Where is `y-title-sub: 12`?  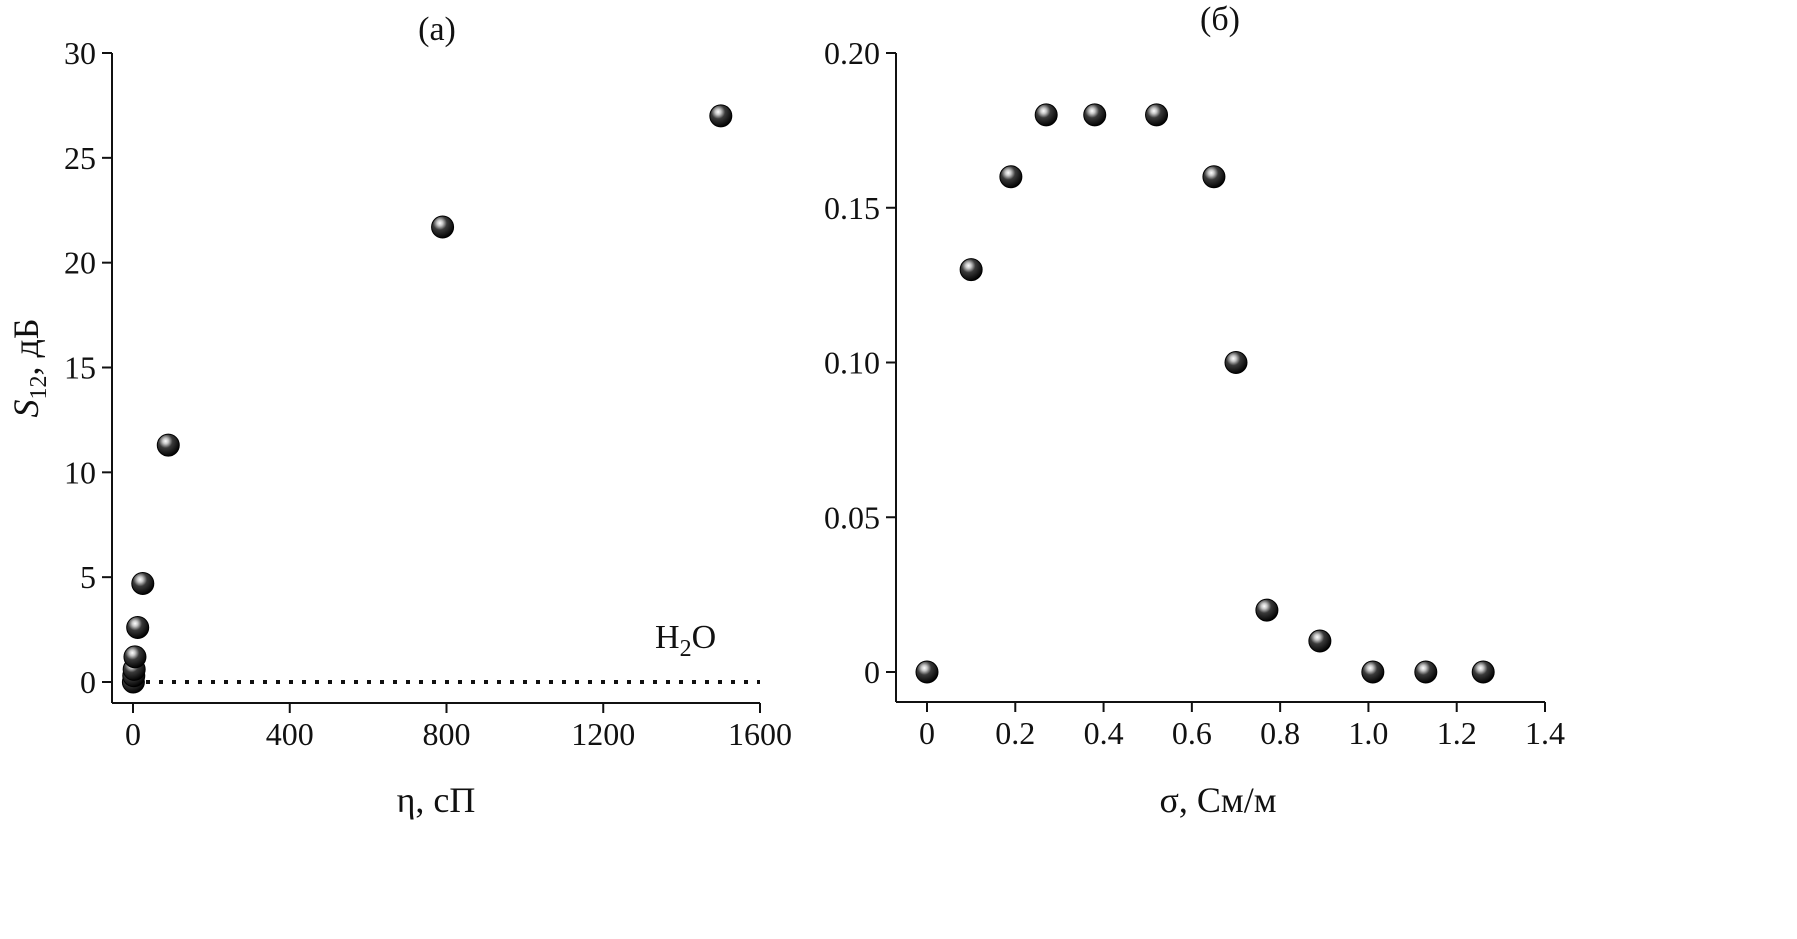 y-title-sub: 12 is located at coordinates (39, 388).